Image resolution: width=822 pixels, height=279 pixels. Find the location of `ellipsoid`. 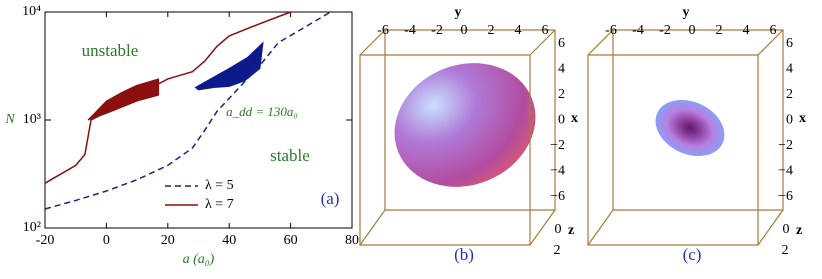

ellipsoid is located at coordinates (465, 125).